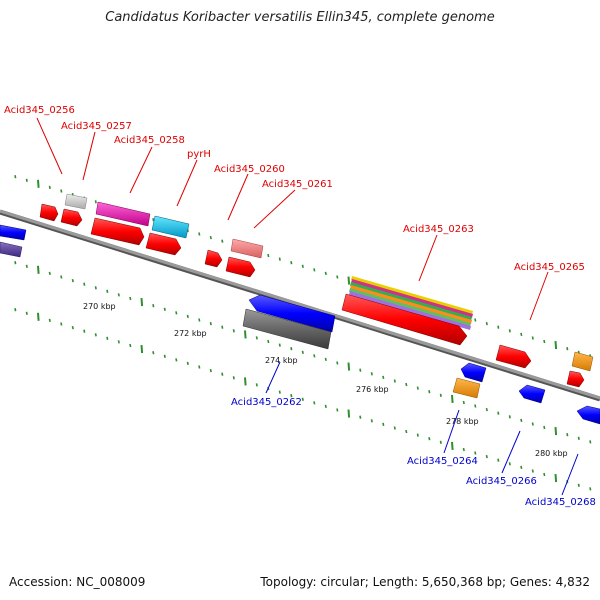  I want to click on scale-label-280: 280 kbp, so click(551, 453).